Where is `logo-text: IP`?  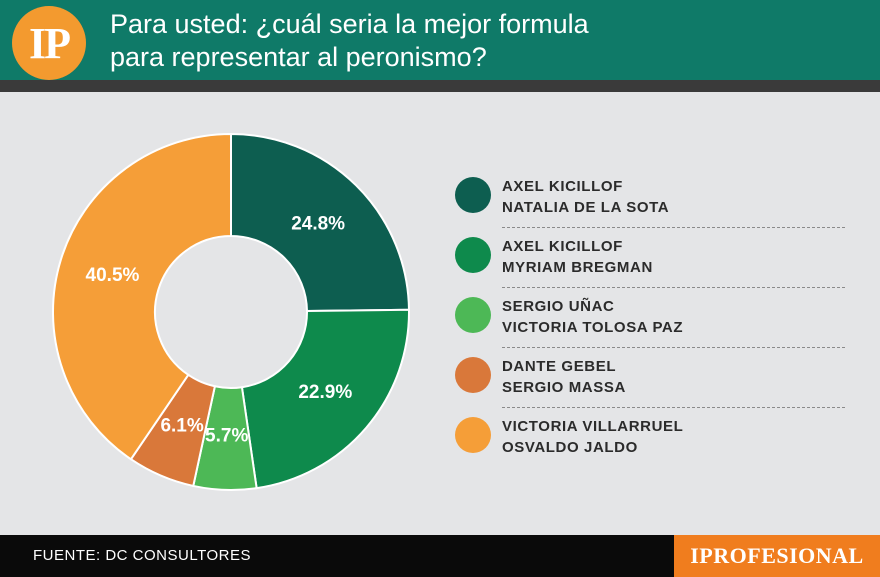 logo-text: IP is located at coordinates (50, 43).